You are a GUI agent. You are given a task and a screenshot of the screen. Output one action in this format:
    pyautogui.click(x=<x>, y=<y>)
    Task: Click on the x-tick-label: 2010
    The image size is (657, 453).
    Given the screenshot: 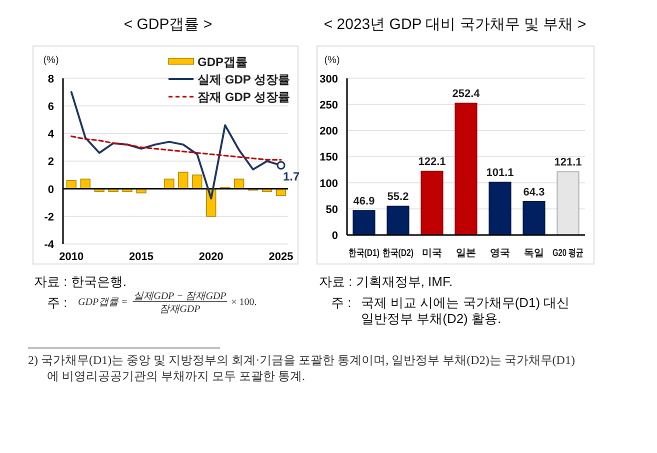 What is the action you would take?
    pyautogui.click(x=71, y=257)
    